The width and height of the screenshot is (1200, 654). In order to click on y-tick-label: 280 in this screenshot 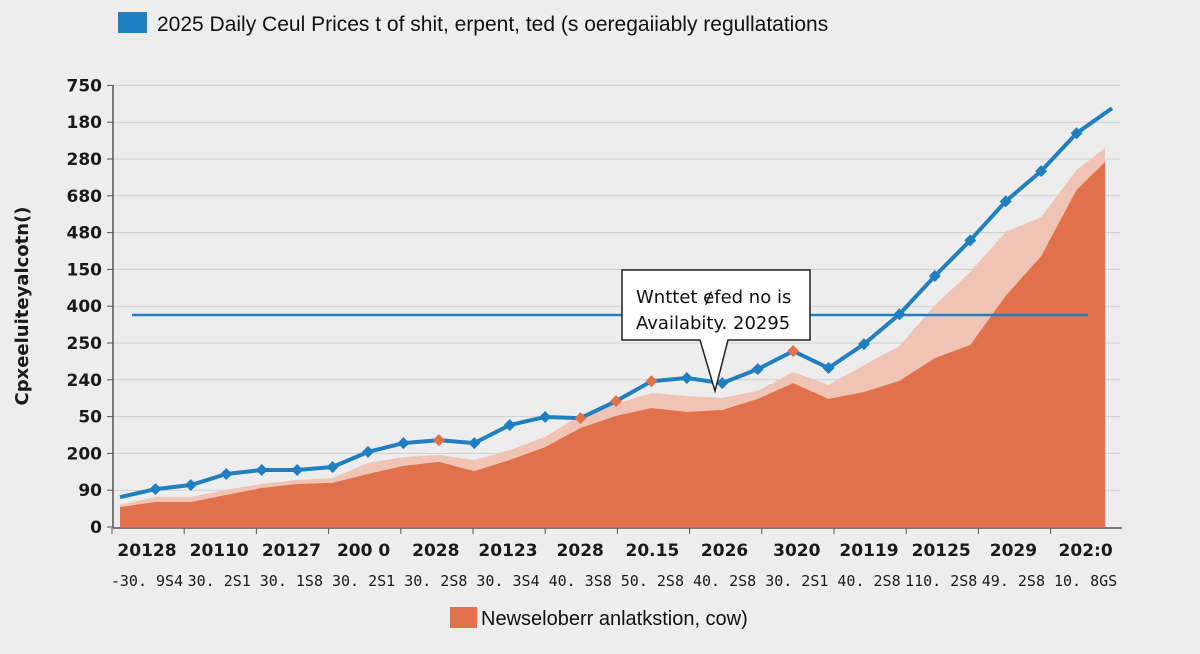, I will do `click(85, 160)`.